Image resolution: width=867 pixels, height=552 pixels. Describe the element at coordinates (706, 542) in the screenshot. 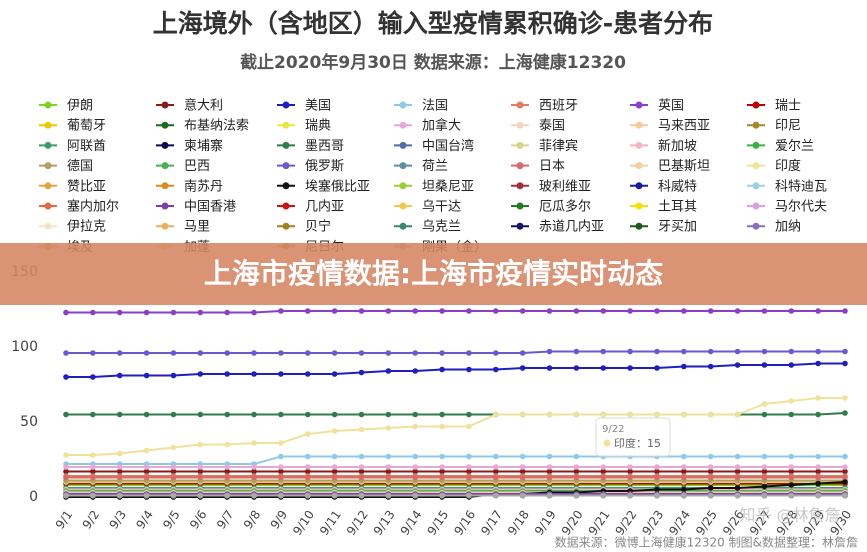

I see `source-note: 数据来源：微博上海健康12320 制图&数据整理：林詹詹` at that location.